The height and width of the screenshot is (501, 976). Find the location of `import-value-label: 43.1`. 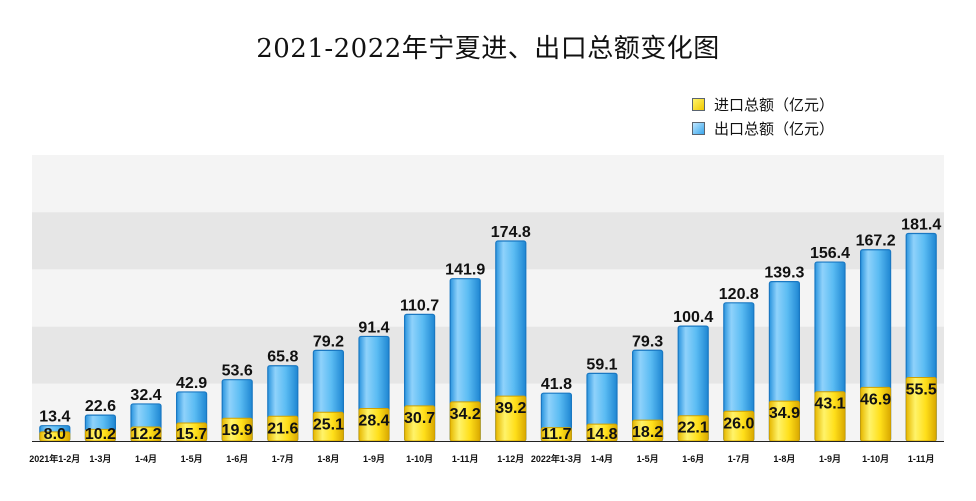

import-value-label: 43.1 is located at coordinates (829, 404).